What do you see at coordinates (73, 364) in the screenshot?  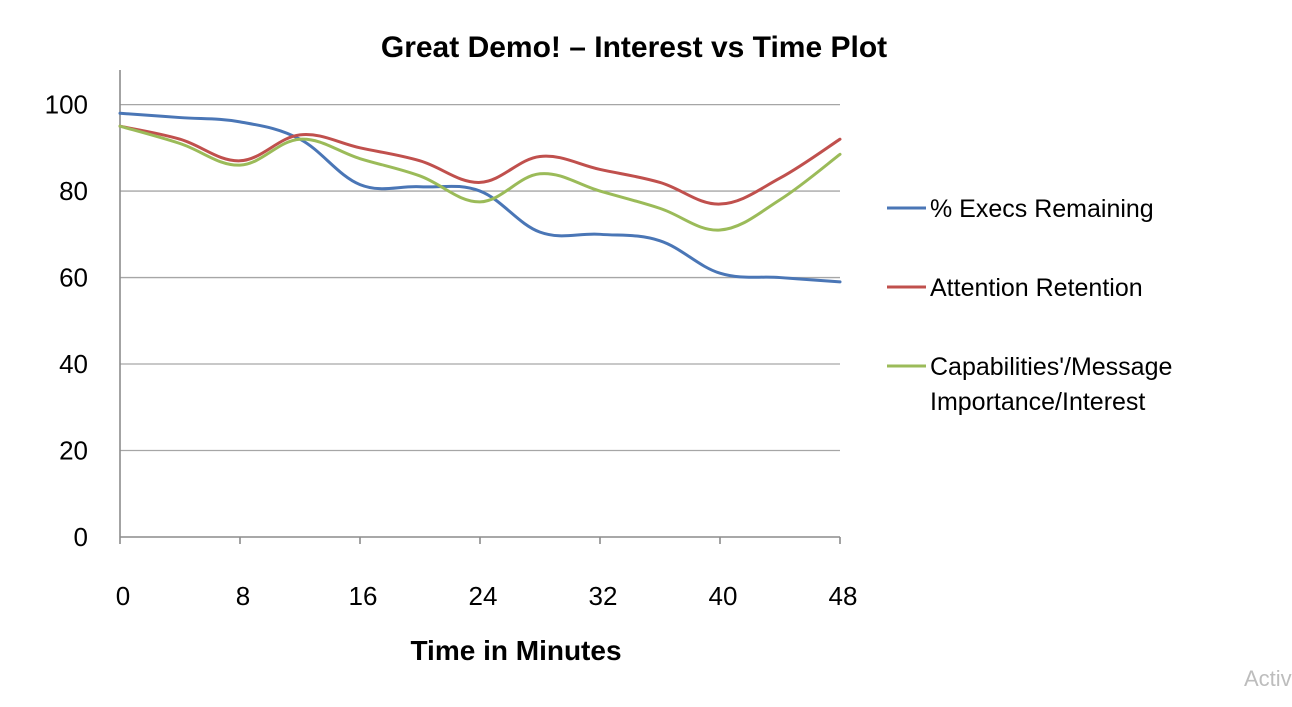 I see `y-tick-label: 40` at bounding box center [73, 364].